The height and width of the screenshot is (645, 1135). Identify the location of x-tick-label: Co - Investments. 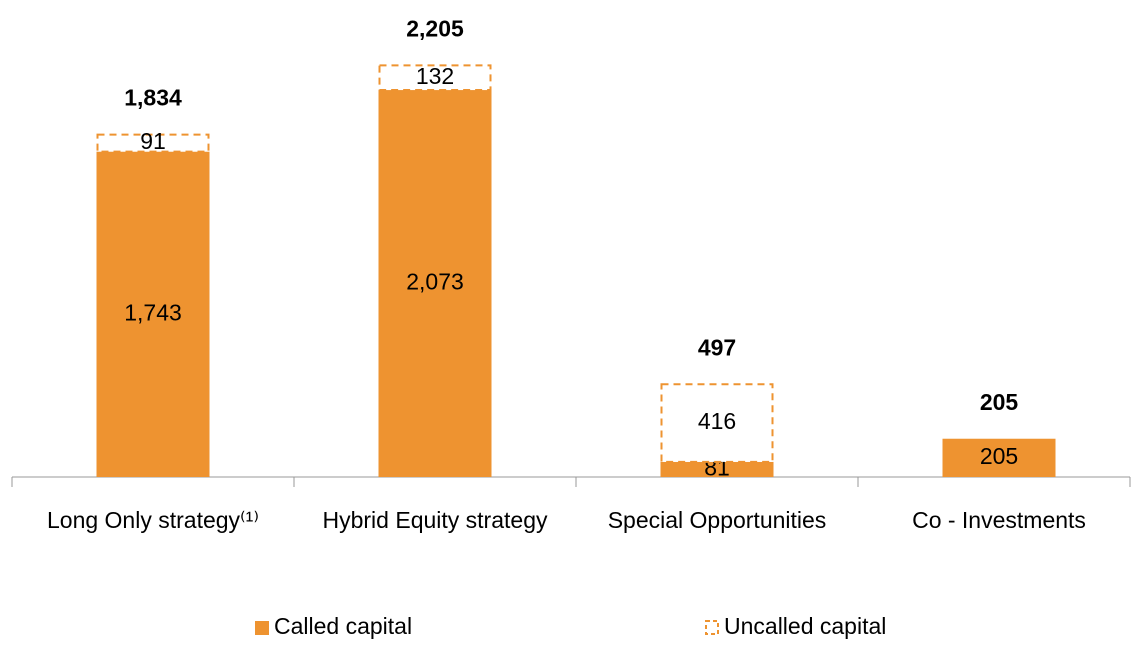
(999, 520).